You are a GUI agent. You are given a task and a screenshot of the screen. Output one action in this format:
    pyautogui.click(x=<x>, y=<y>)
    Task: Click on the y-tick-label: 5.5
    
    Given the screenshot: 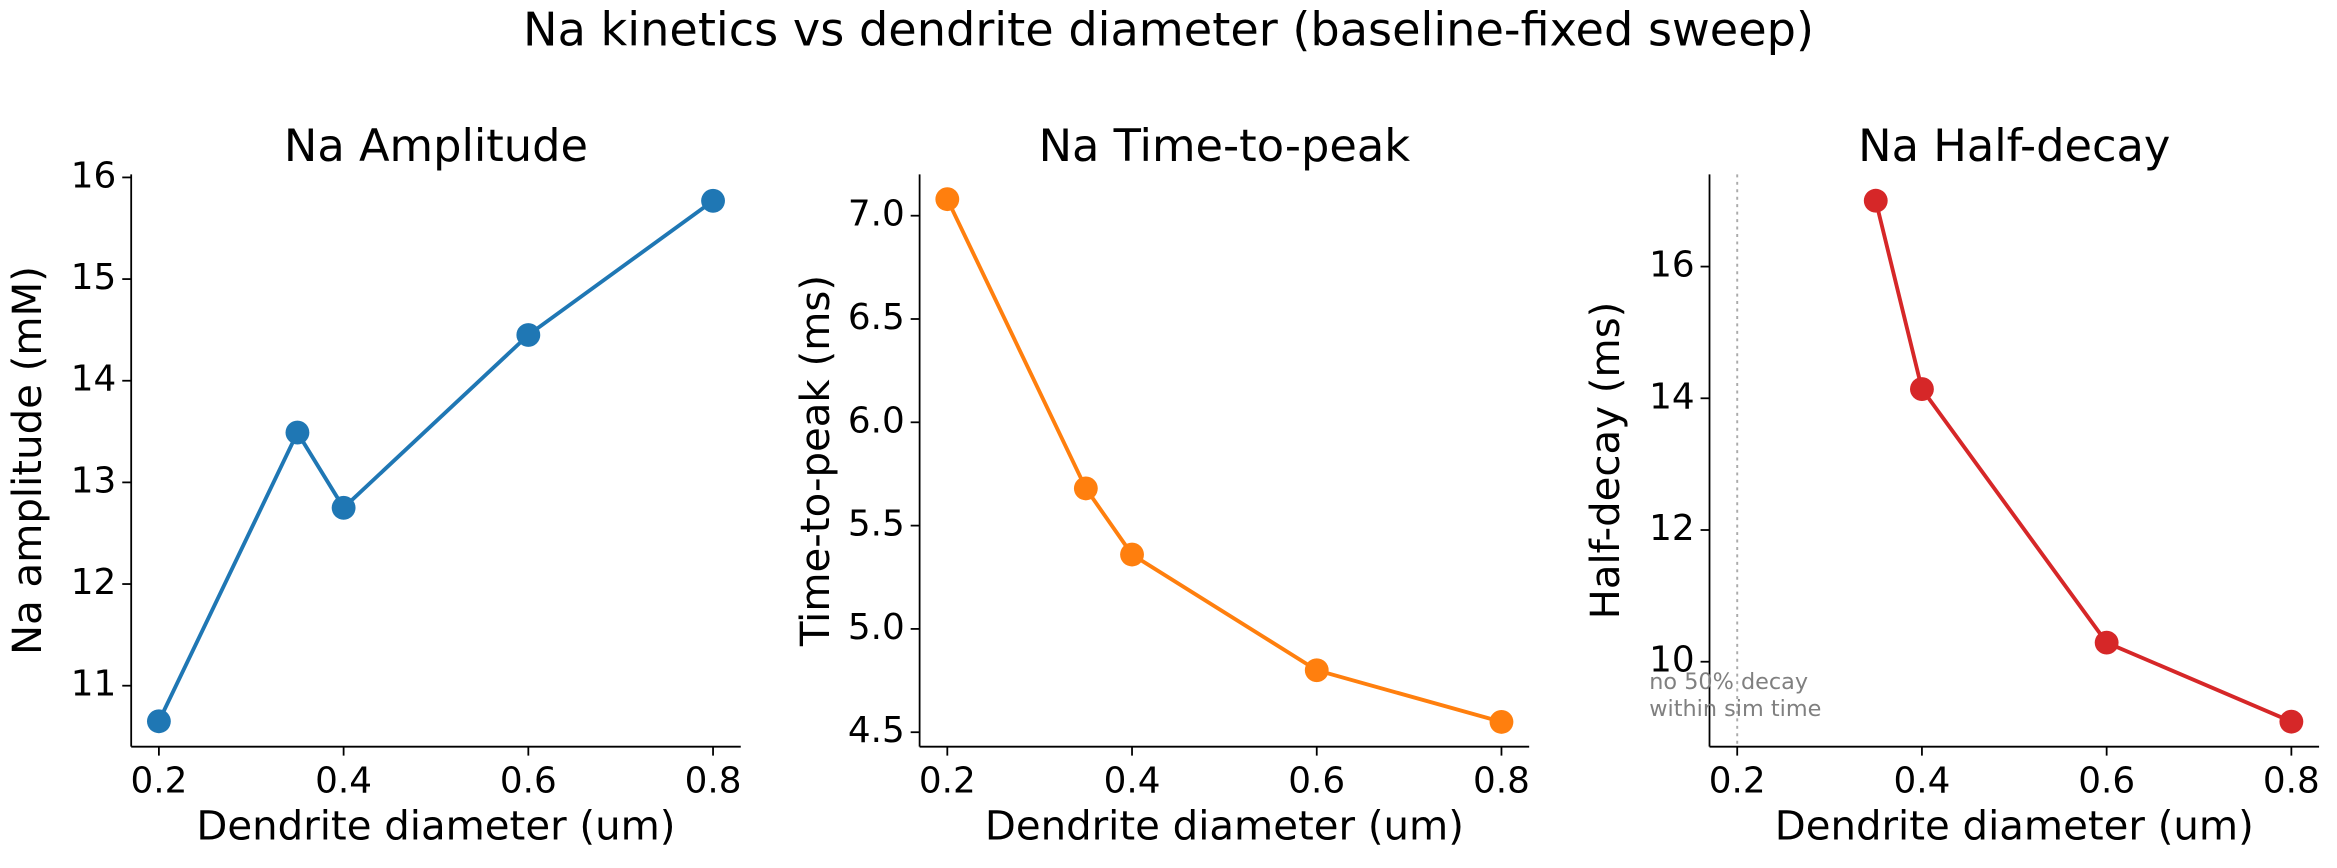 What is the action you would take?
    pyautogui.click(x=876, y=524)
    